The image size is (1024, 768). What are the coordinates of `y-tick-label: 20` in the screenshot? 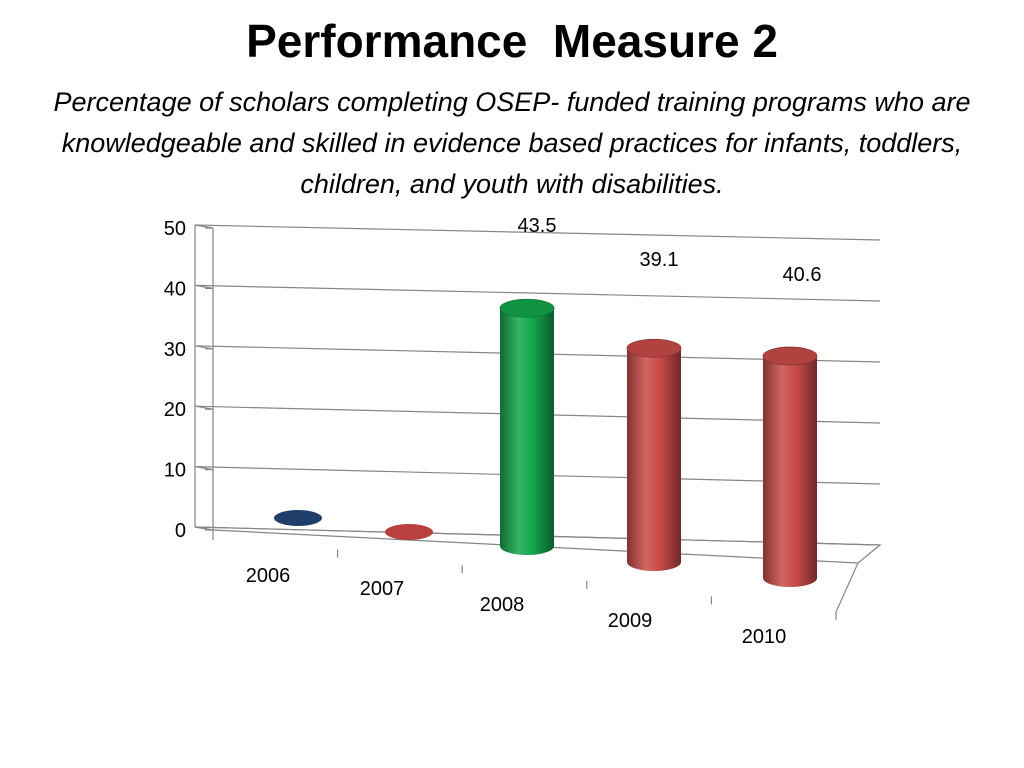 It's located at (175, 410).